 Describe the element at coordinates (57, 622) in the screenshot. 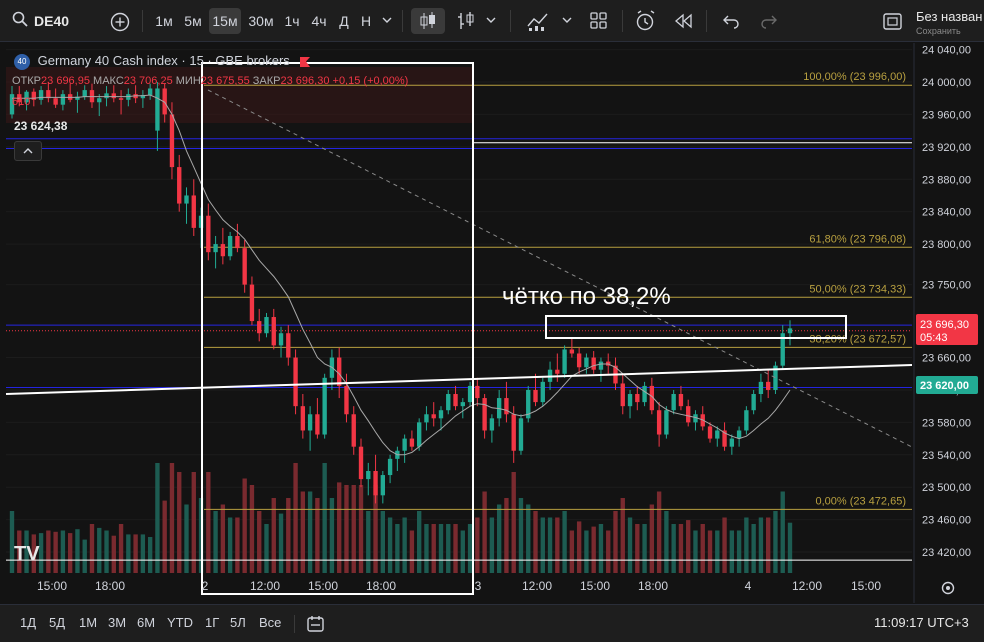

I see `range-5d: 5Д` at that location.